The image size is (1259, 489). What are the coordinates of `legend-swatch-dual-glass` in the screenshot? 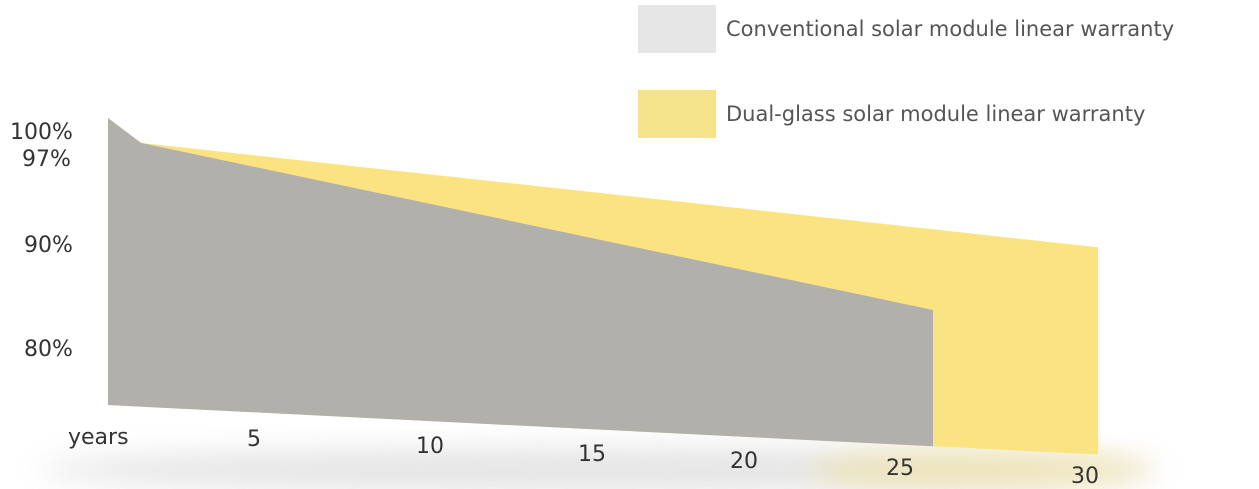 It's located at (677, 114).